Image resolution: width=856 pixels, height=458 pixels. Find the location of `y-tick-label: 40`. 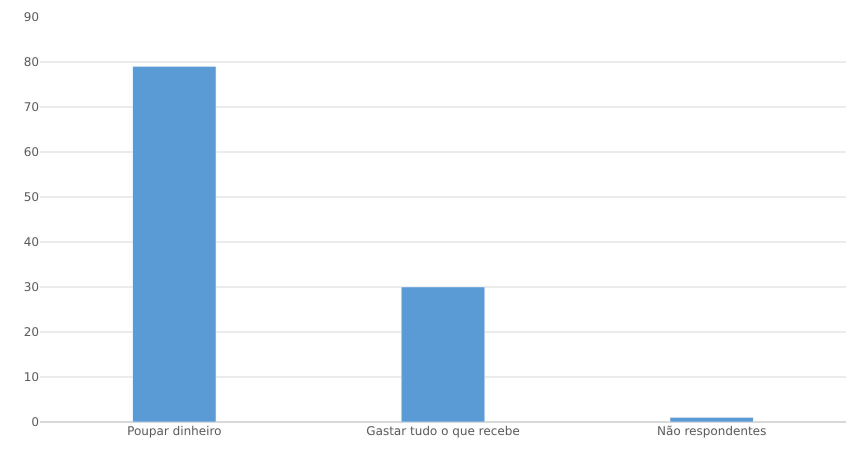

y-tick-label: 40 is located at coordinates (31, 242).